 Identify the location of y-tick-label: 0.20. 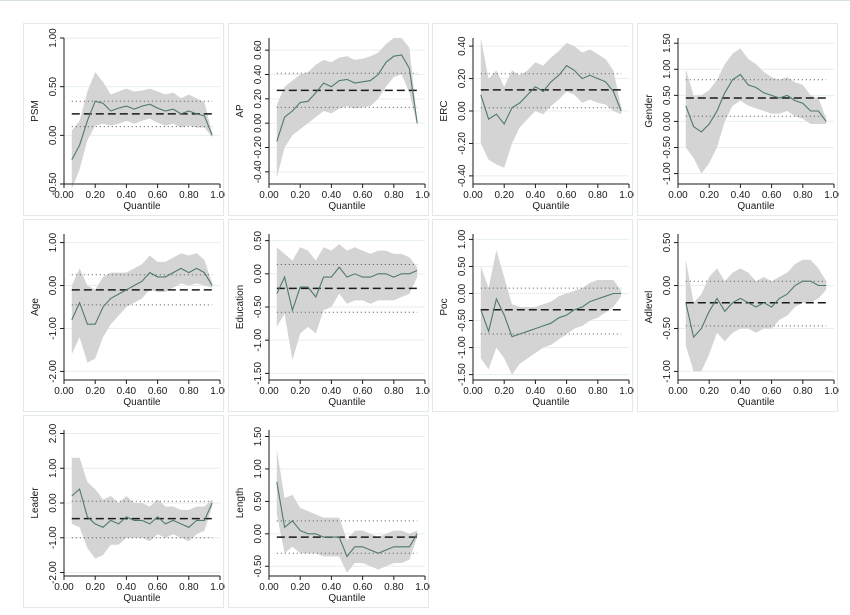
(462, 78).